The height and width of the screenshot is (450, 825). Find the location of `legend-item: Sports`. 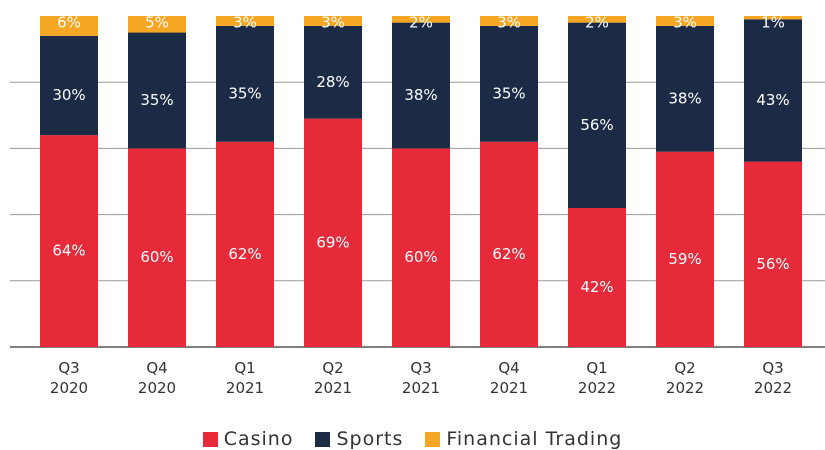

legend-item: Sports is located at coordinates (359, 439).